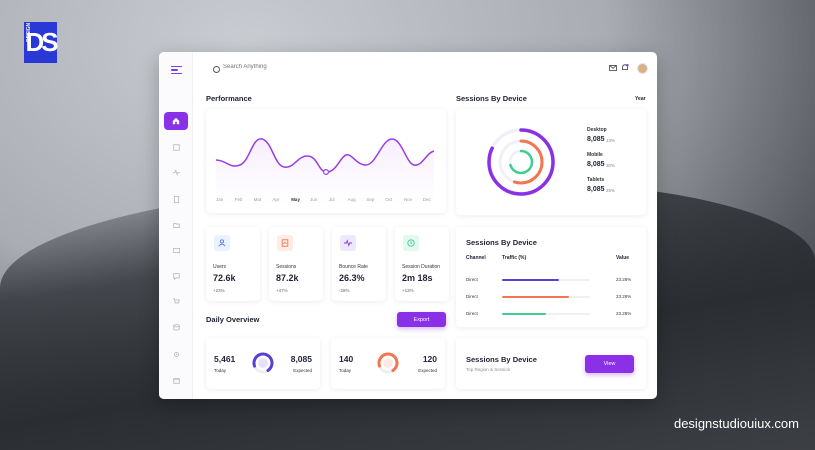 Image resolution: width=815 pixels, height=450 pixels. I want to click on sessions-icon, so click(285, 243).